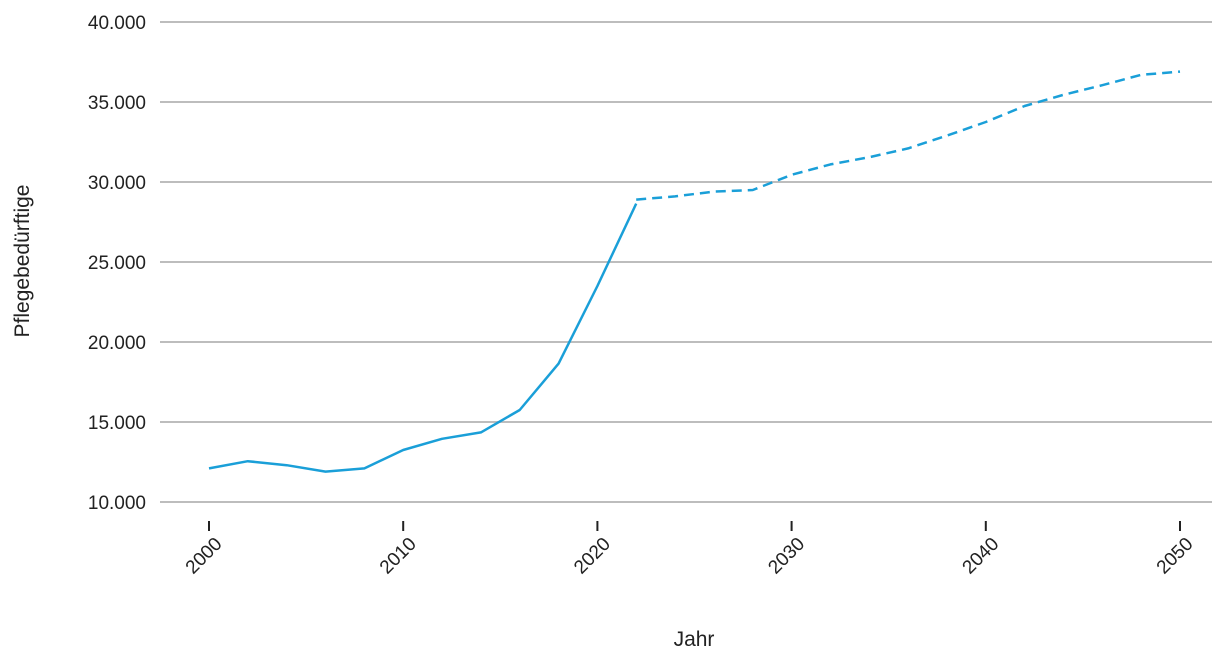  What do you see at coordinates (117, 423) in the screenshot?
I see `y-tick-label: 15.000` at bounding box center [117, 423].